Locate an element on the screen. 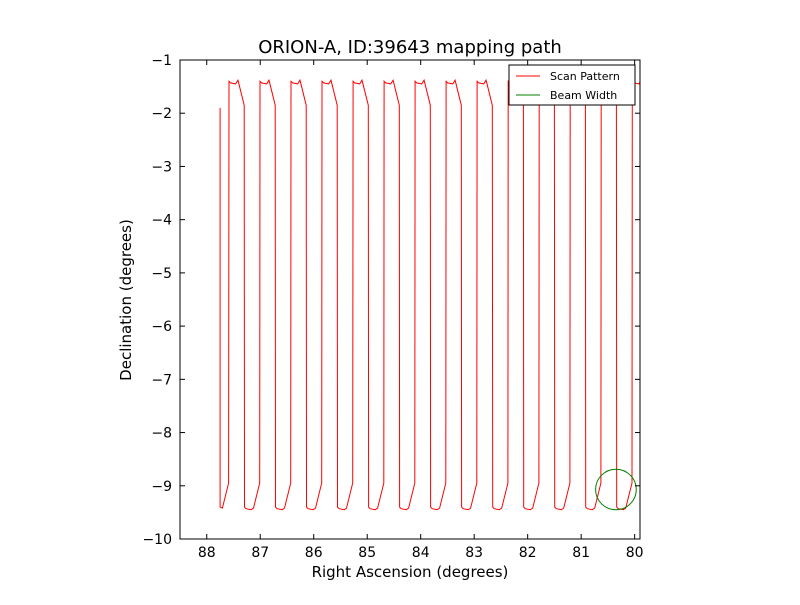 This screenshot has height=605, width=800. x-axis-label: Right Ascension (degrees) is located at coordinates (410, 572).